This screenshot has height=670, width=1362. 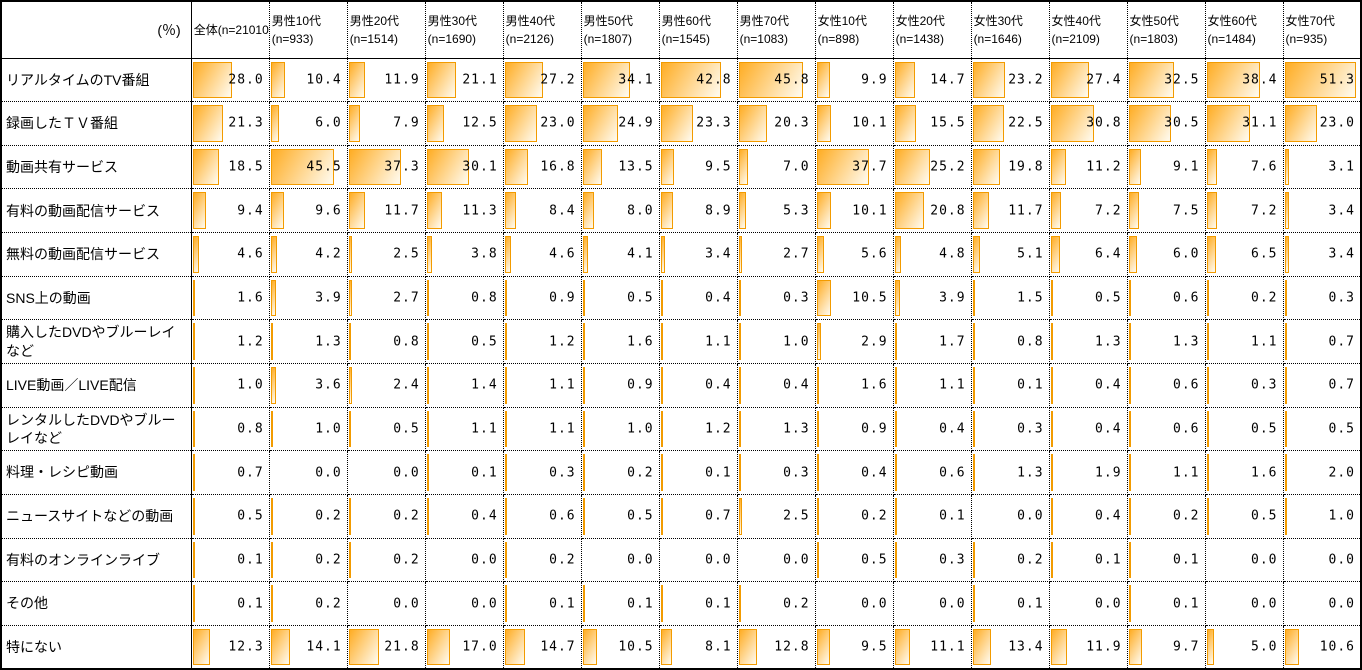 I want to click on value-text: 0.1, so click(x=250, y=603).